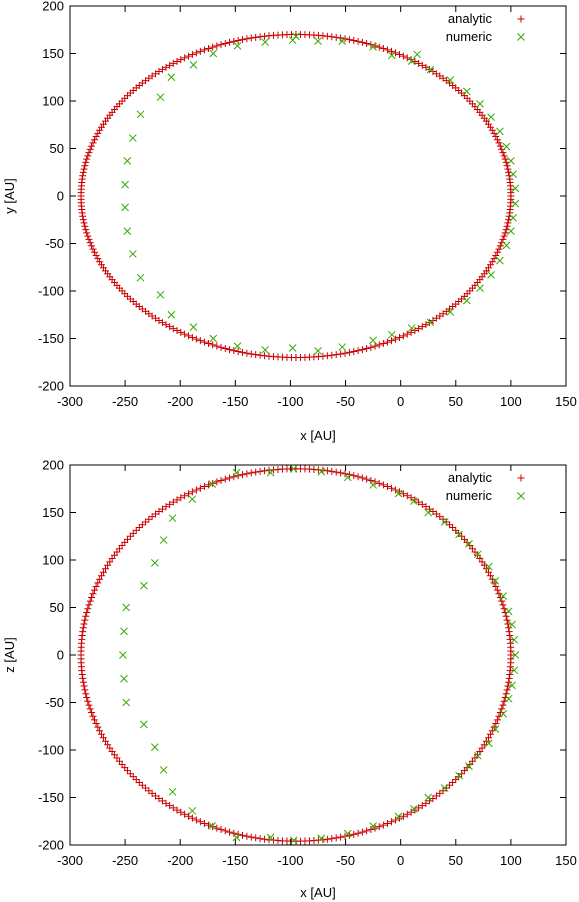 This screenshot has height=902, width=579. What do you see at coordinates (54, 243) in the screenshot?
I see `y-tick-label: -50` at bounding box center [54, 243].